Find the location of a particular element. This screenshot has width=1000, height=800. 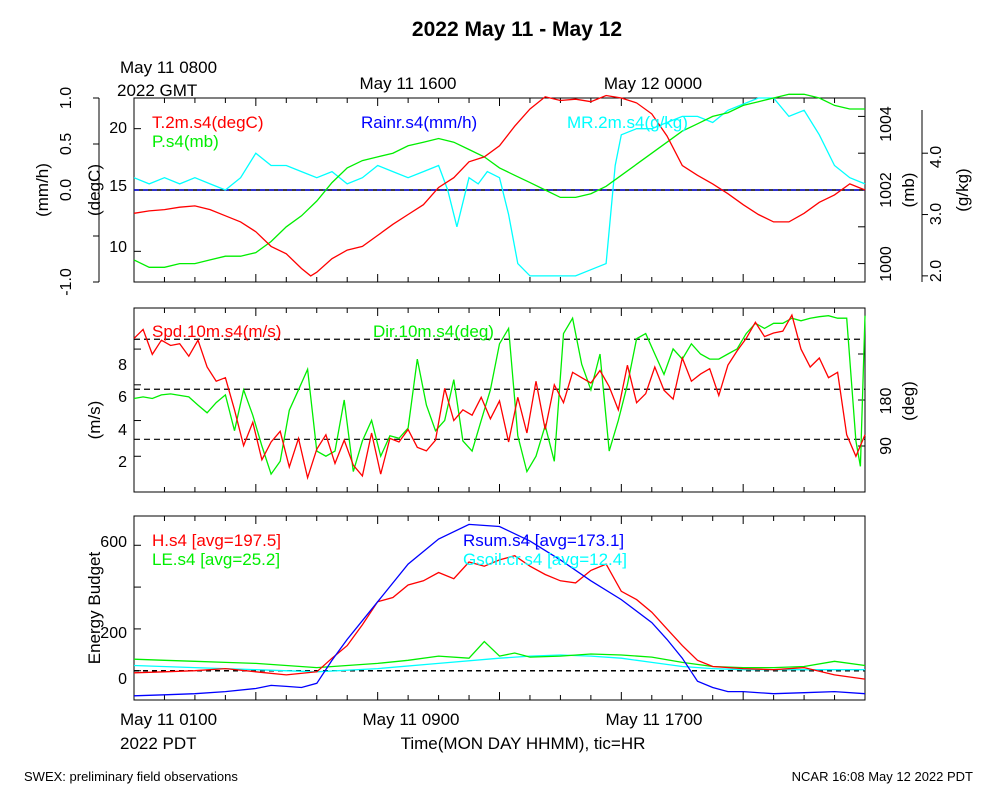

sensible-heat-line is located at coordinates (499, 617).